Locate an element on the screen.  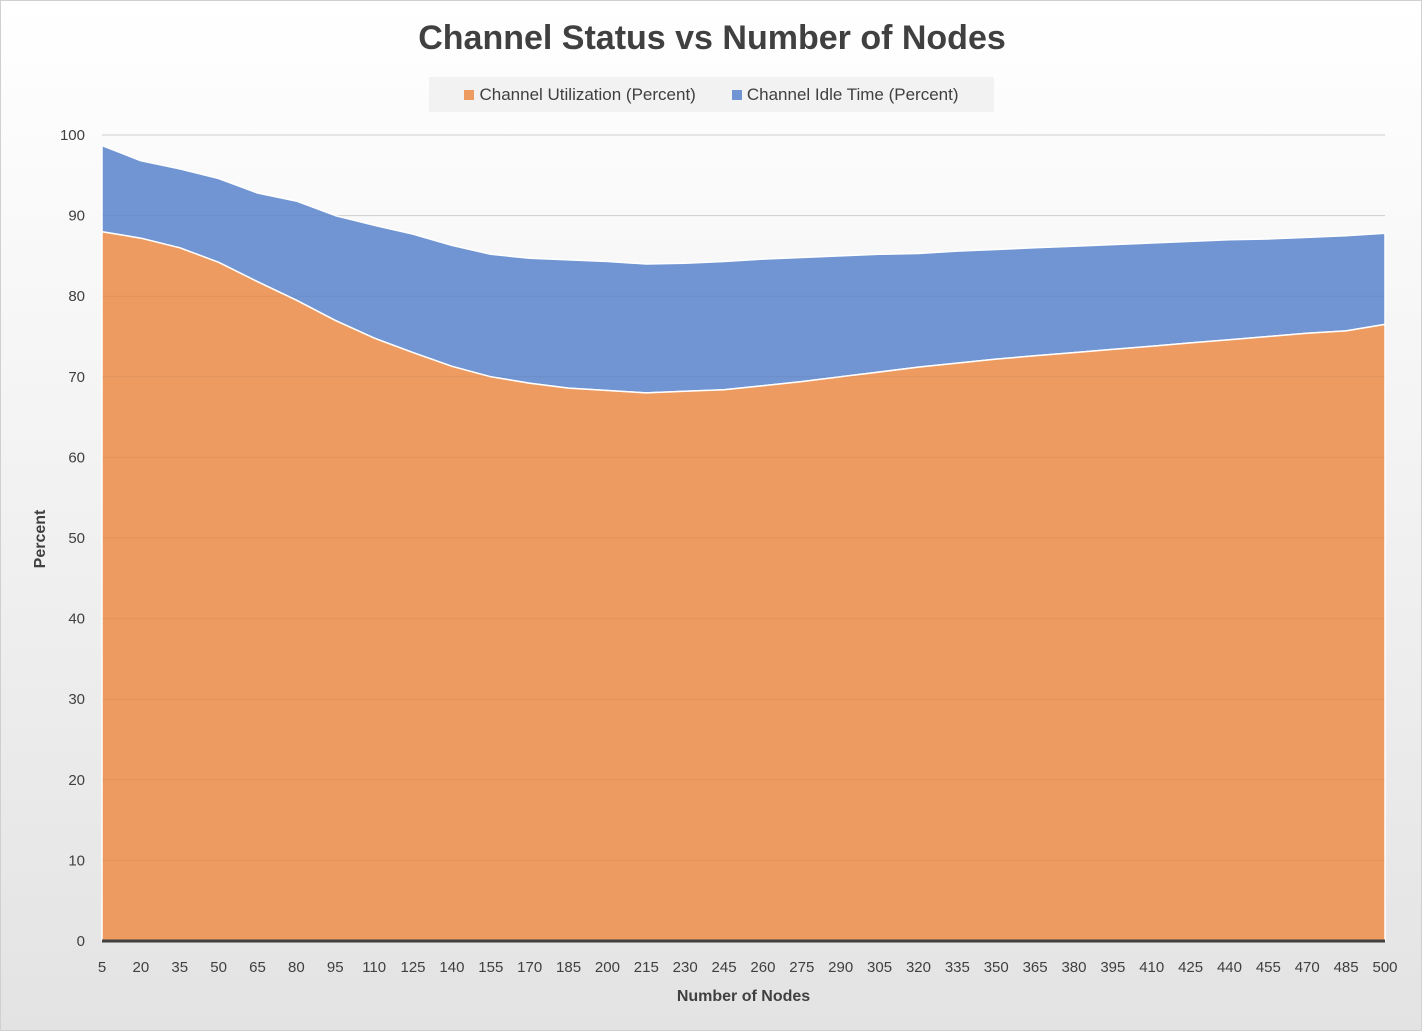
x-tick-label: 410 is located at coordinates (1151, 967).